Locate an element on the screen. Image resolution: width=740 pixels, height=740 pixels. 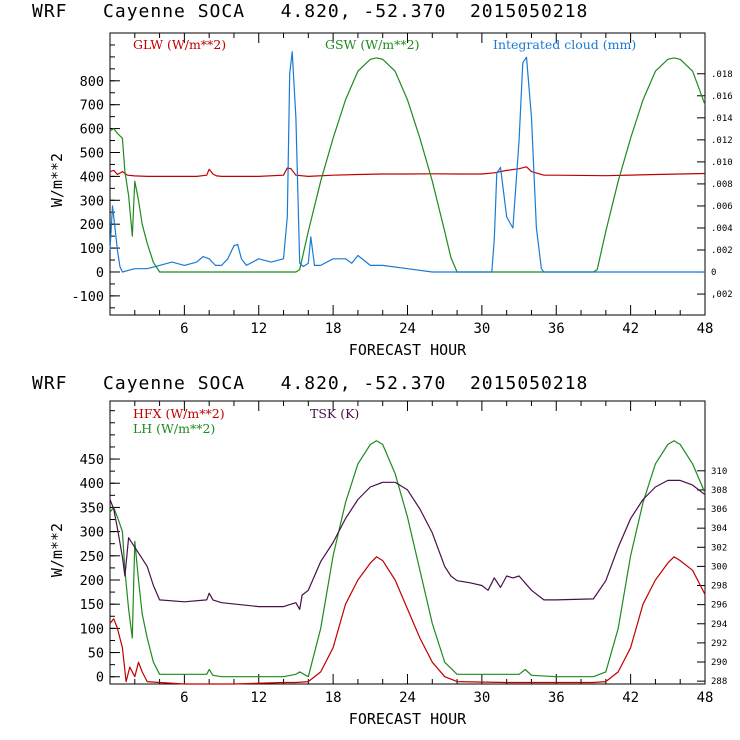
series-line-hfx is located at coordinates (407, 620).